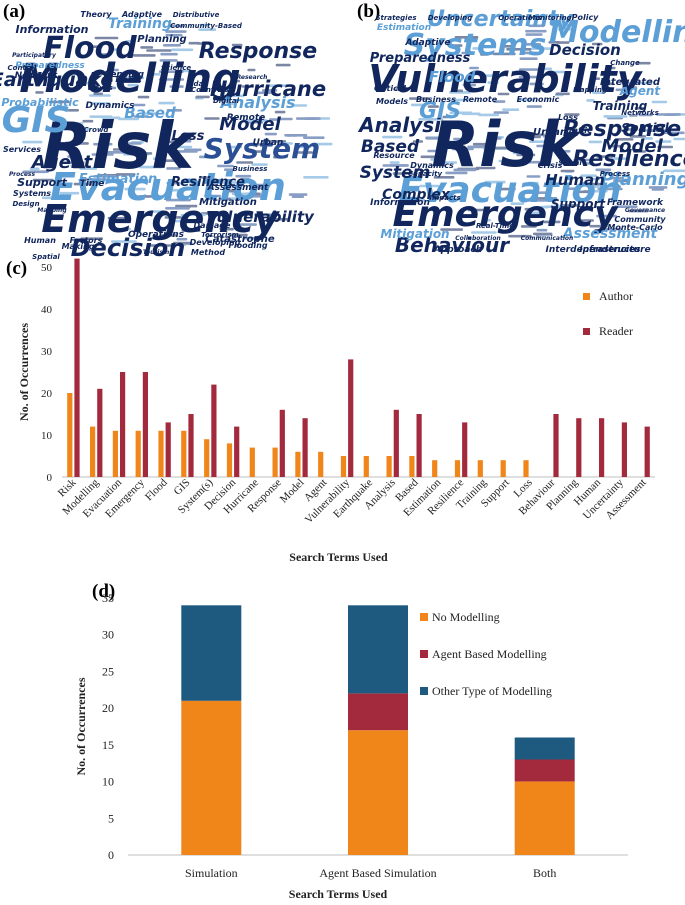  Describe the element at coordinates (213, 225) in the screenshot. I see `cloud-word-damage: Damage` at that location.